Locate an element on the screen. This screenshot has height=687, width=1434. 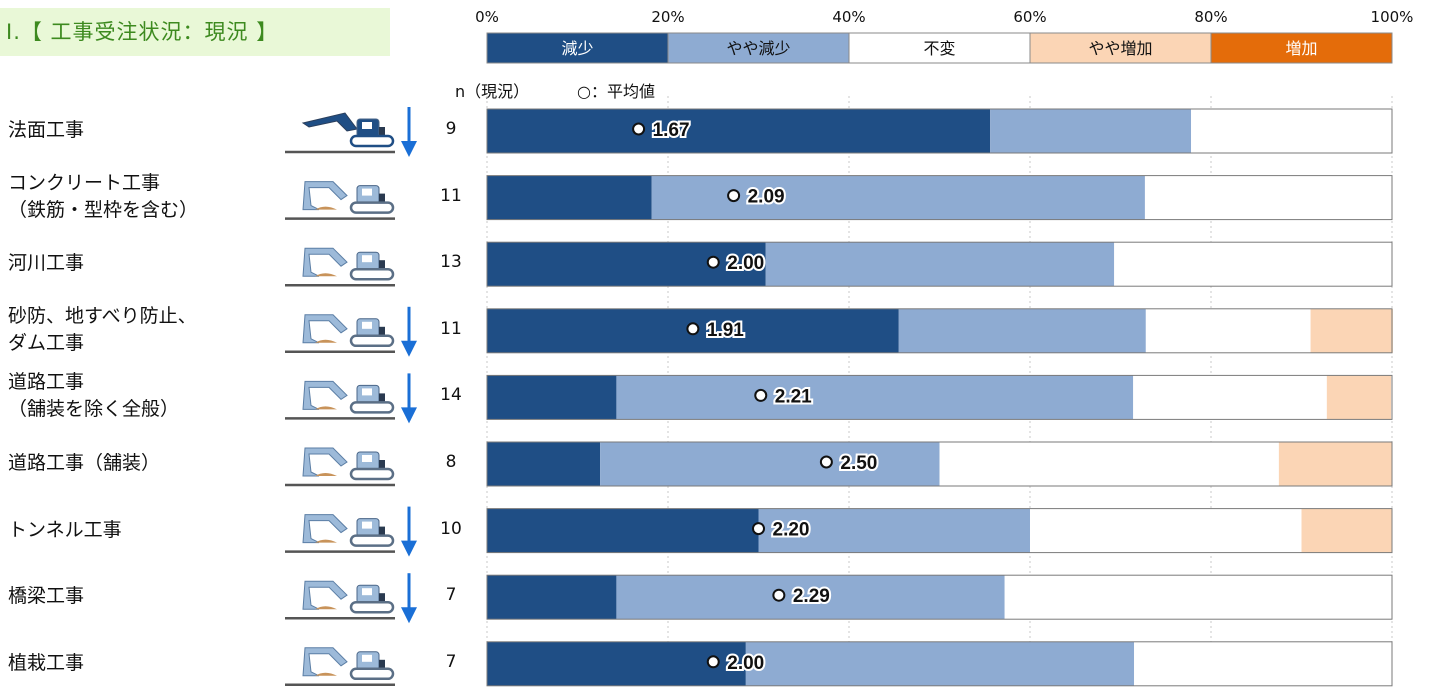
category-label: （舗装を除く全般） is located at coordinates (94, 409).